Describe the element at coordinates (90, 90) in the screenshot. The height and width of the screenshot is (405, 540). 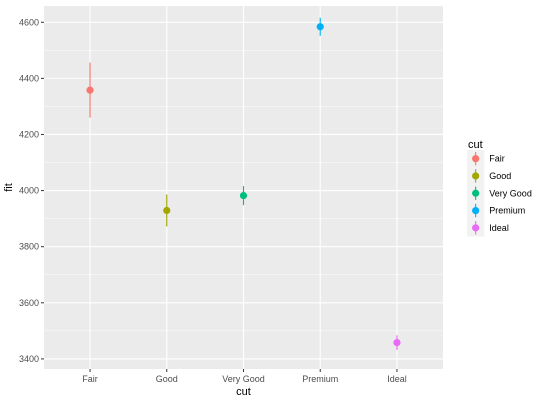
I see `point-fair` at that location.